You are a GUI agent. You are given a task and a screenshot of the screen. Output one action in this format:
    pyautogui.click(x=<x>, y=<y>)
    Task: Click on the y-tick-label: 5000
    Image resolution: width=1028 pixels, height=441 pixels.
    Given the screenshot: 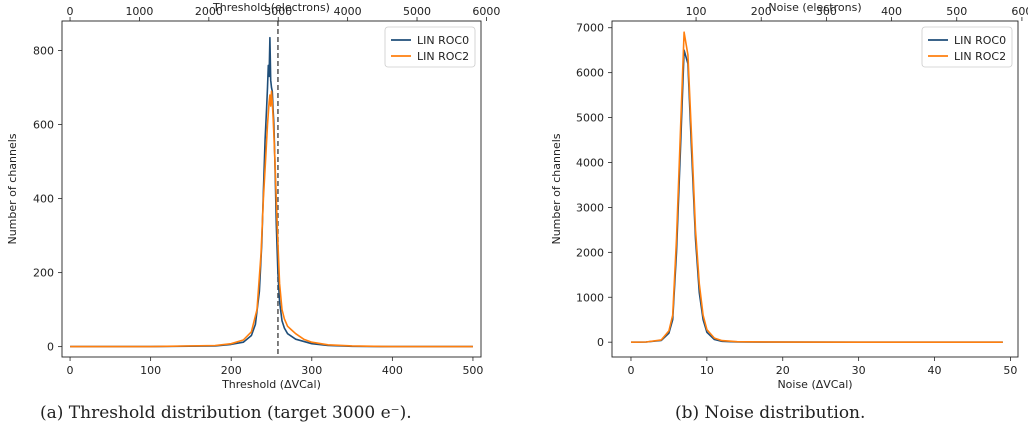 What is the action you would take?
    pyautogui.click(x=590, y=118)
    